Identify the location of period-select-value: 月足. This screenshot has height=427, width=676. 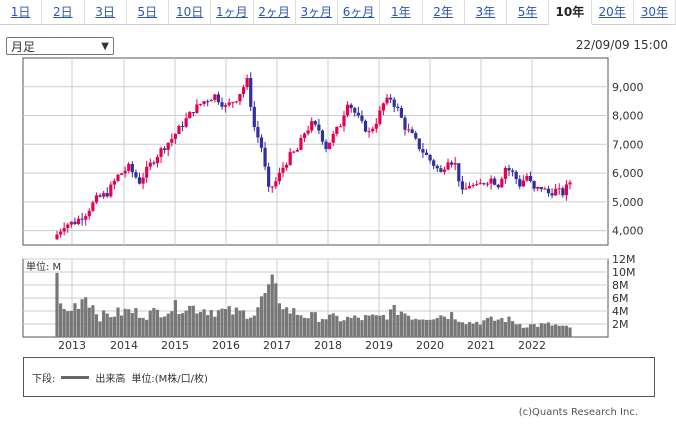
(23, 47).